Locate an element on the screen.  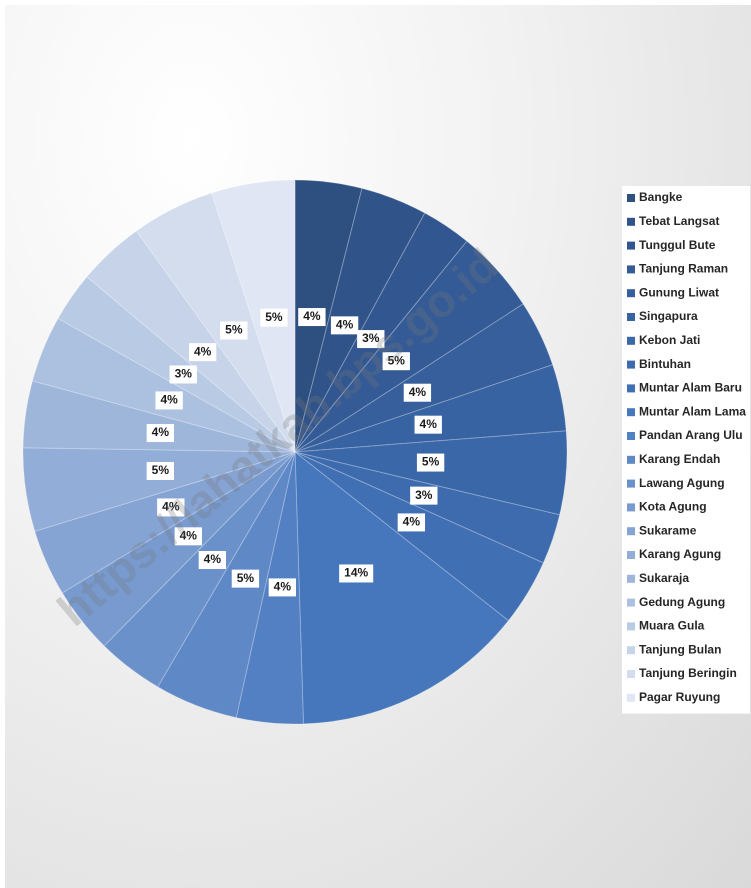
legend-label: Tunggul Bute is located at coordinates (677, 245).